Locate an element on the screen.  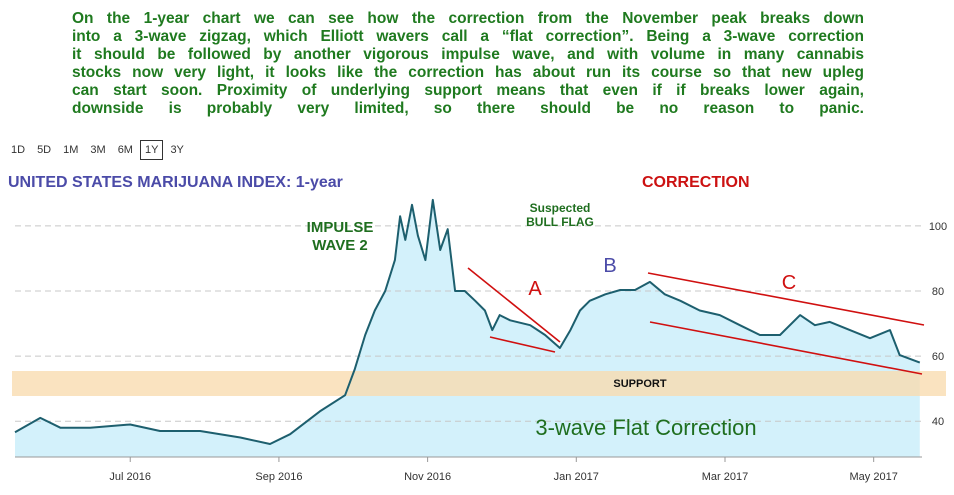
annotation: A is located at coordinates (535, 289).